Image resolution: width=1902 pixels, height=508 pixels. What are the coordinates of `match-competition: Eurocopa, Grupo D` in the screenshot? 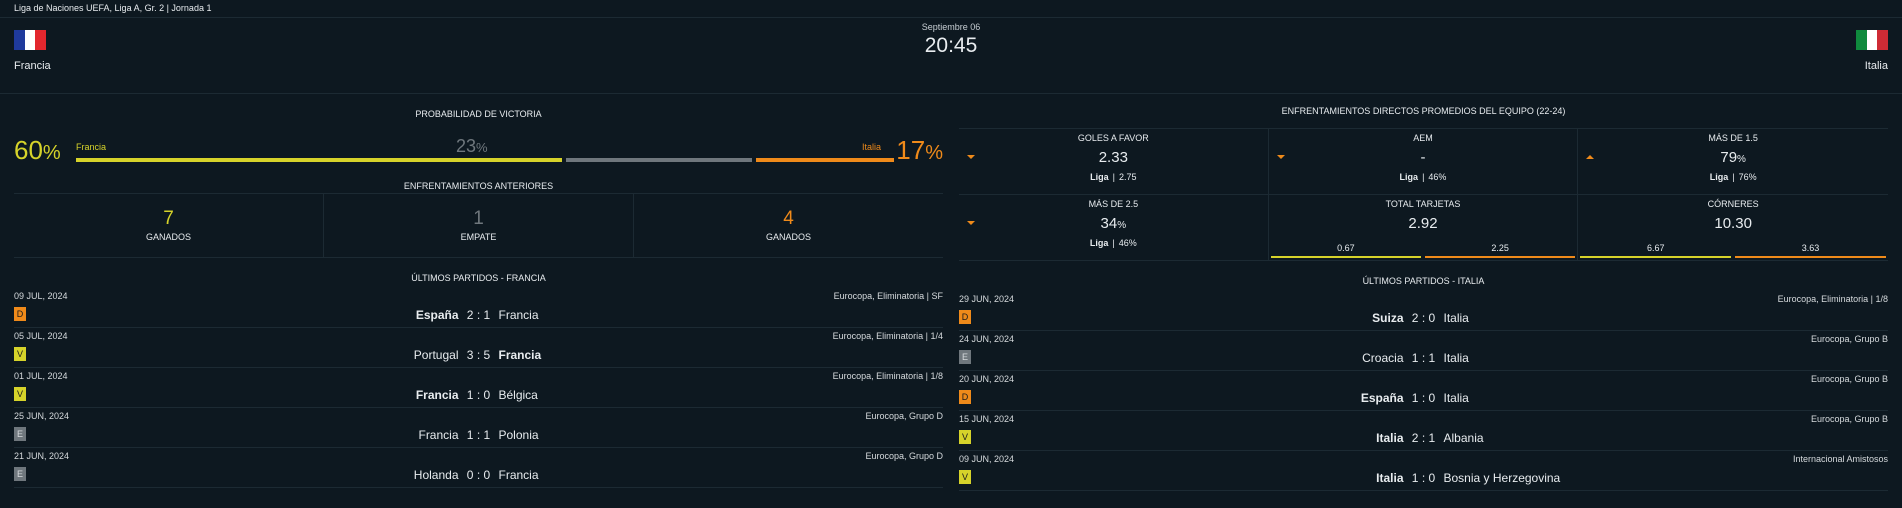 It's located at (904, 416).